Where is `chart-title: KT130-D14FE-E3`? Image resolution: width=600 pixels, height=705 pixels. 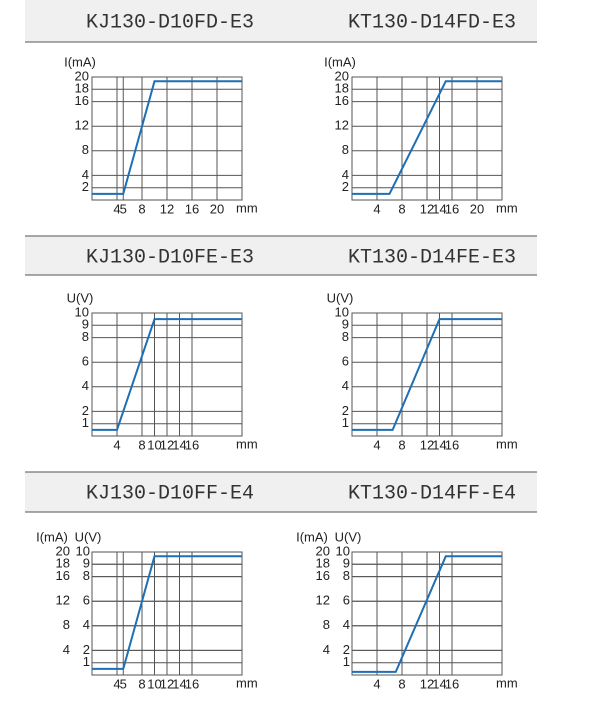 chart-title: KT130-D14FE-E3 is located at coordinates (432, 257).